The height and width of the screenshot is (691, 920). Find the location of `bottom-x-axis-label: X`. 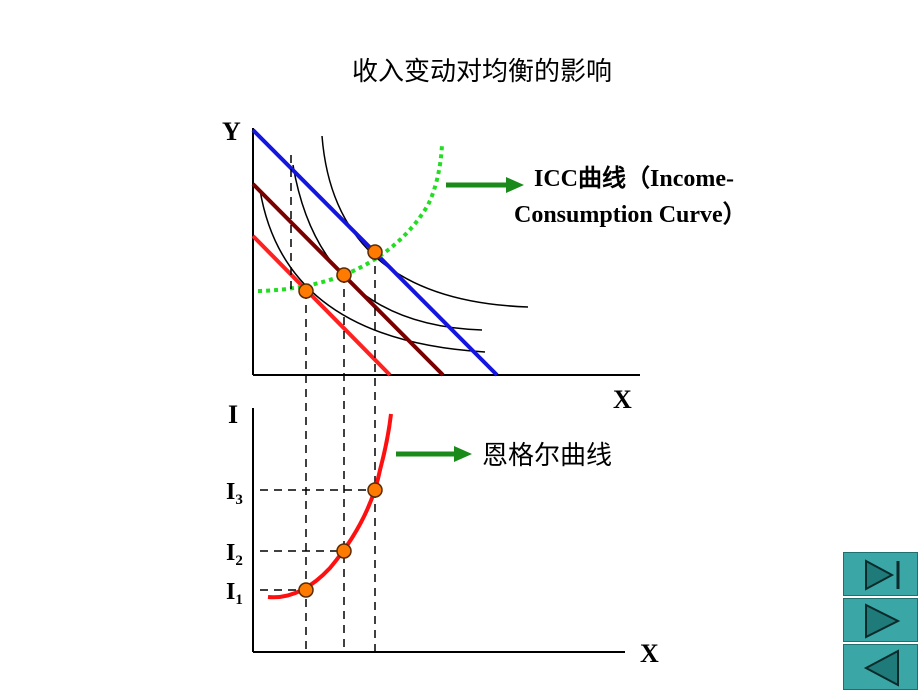

bottom-x-axis-label: X is located at coordinates (649, 653).